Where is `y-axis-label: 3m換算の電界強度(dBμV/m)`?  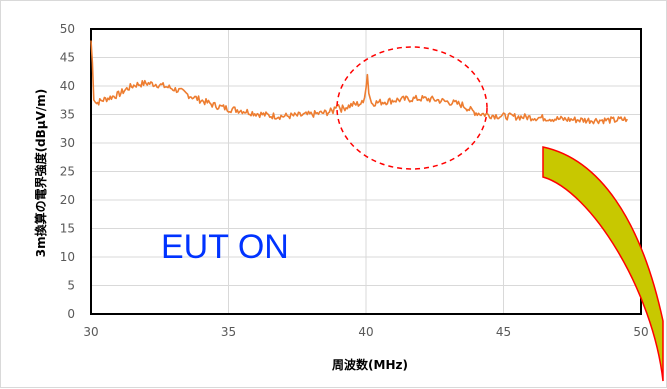
y-axis-label: 3m換算の電界強度(dBμV/m) is located at coordinates (40, 173).